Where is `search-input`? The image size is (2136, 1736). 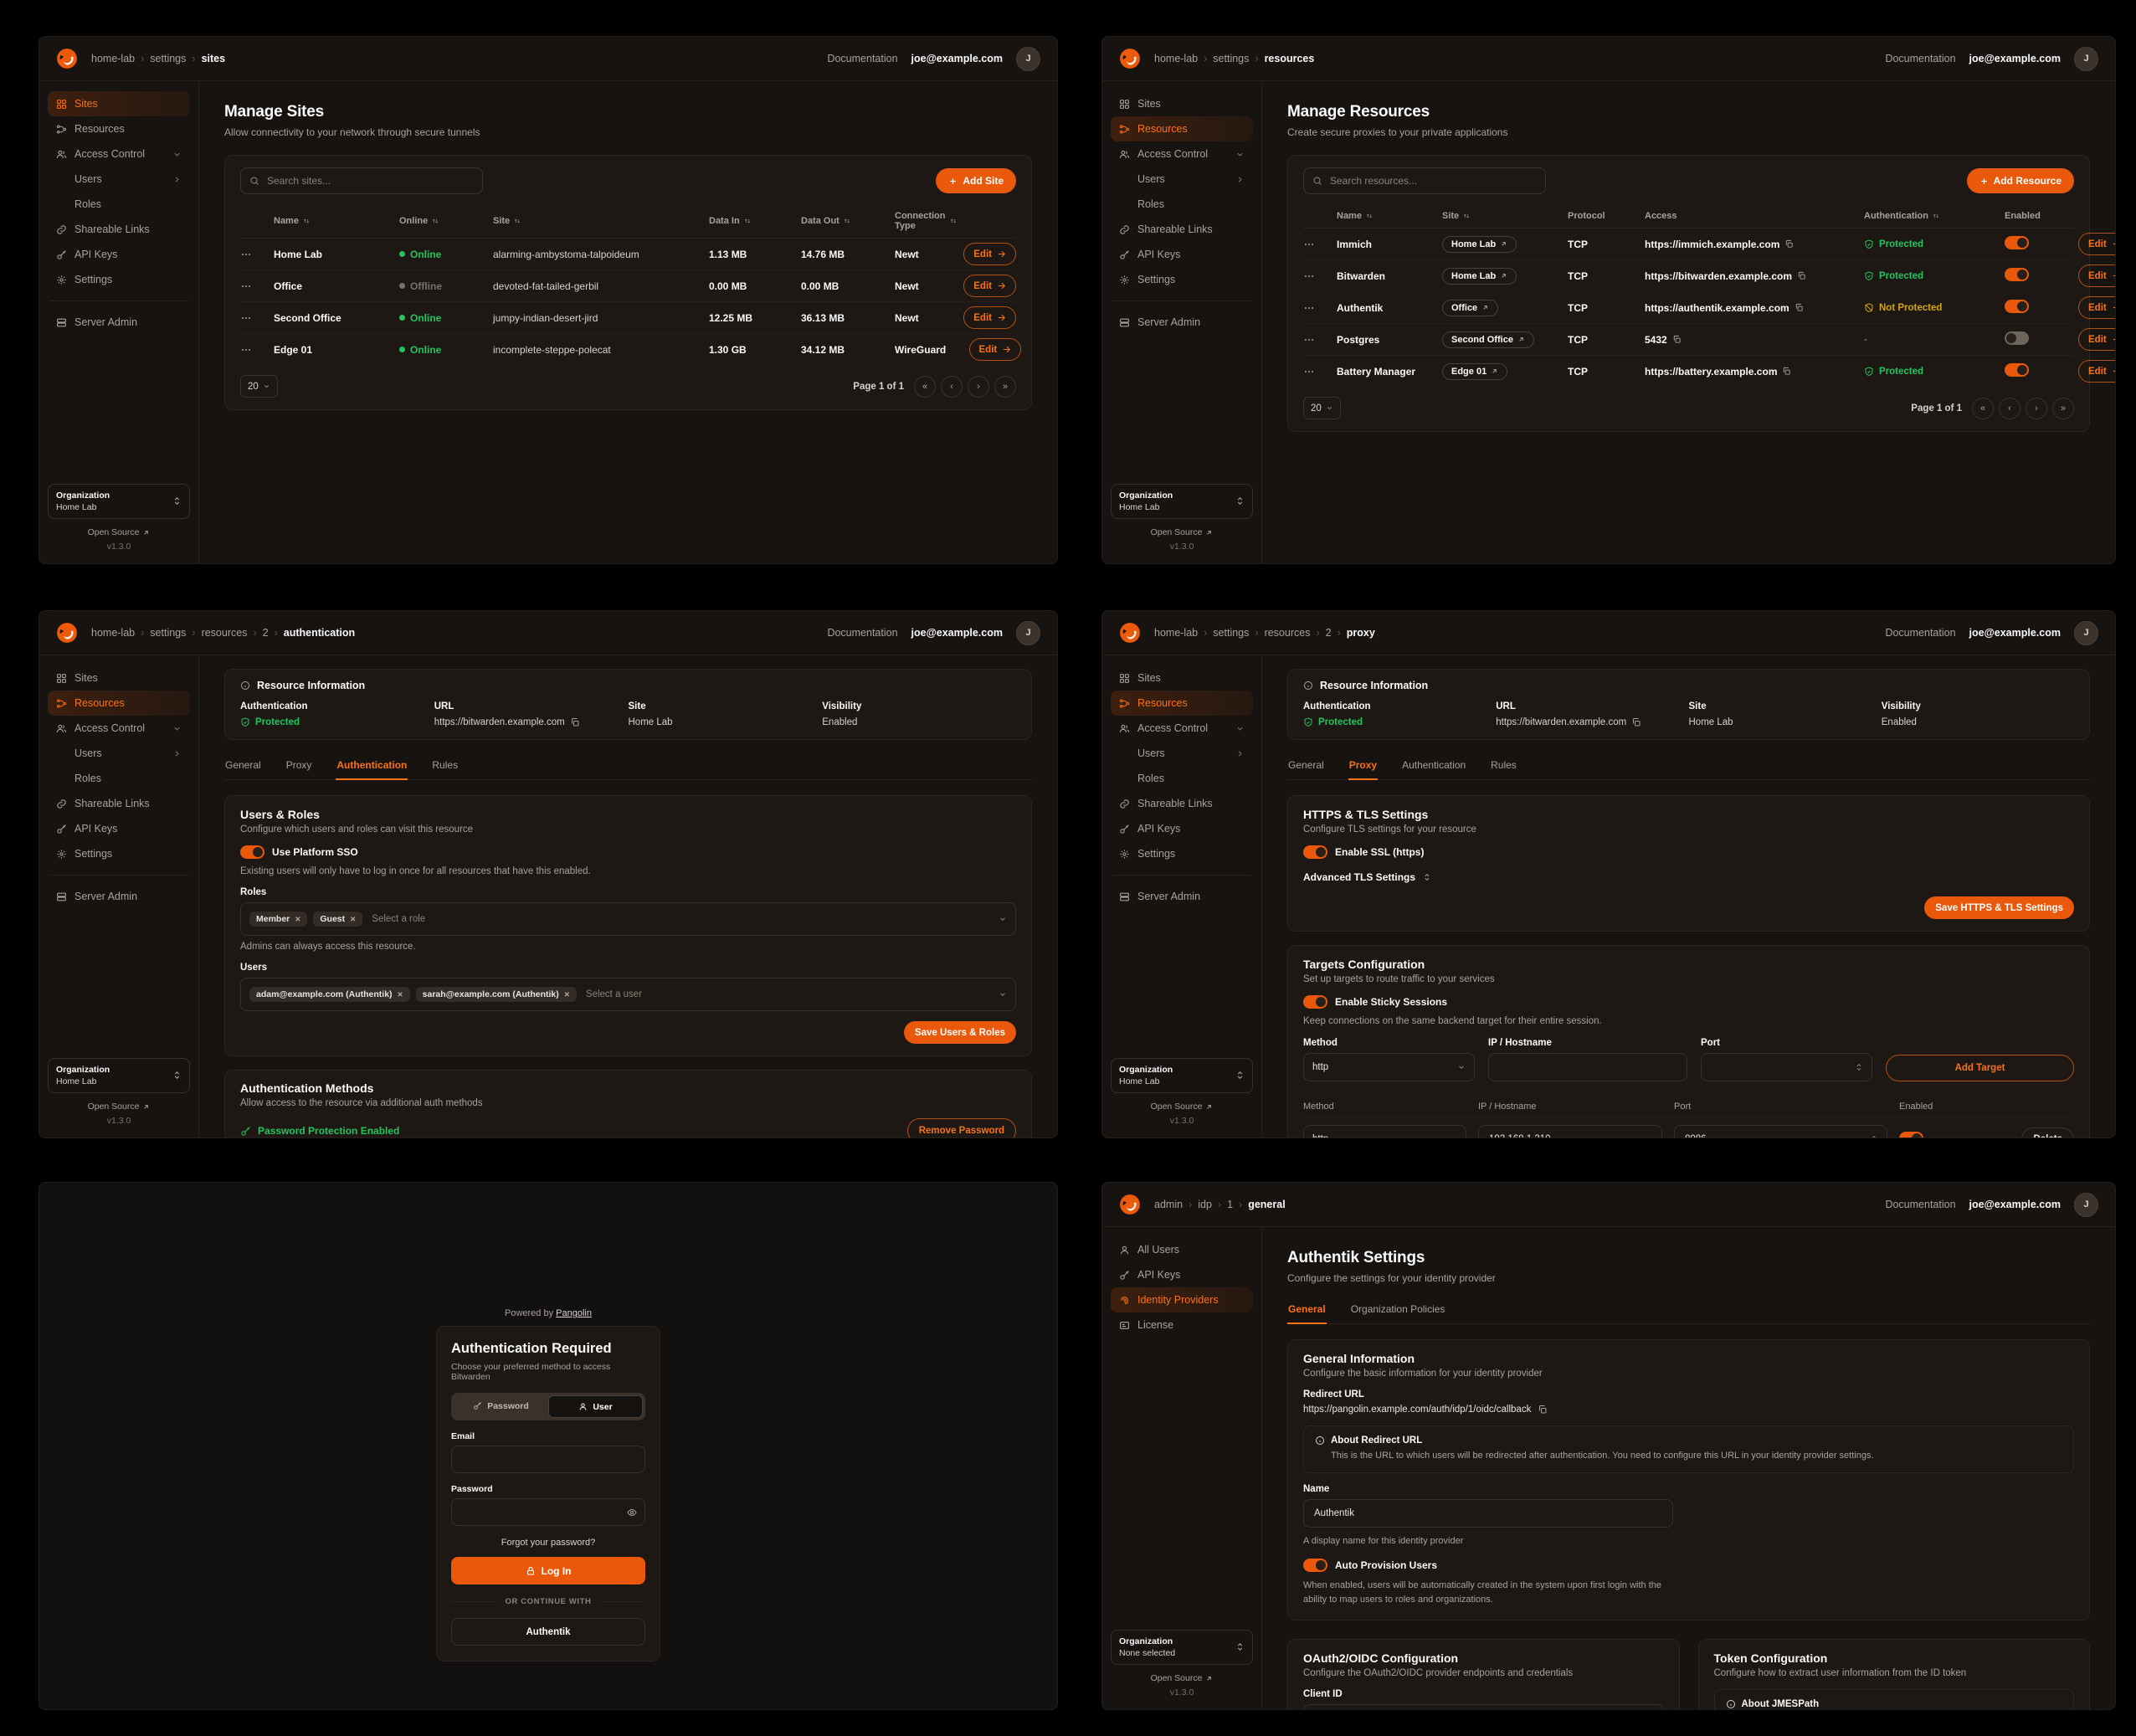 search-input is located at coordinates (1432, 180).